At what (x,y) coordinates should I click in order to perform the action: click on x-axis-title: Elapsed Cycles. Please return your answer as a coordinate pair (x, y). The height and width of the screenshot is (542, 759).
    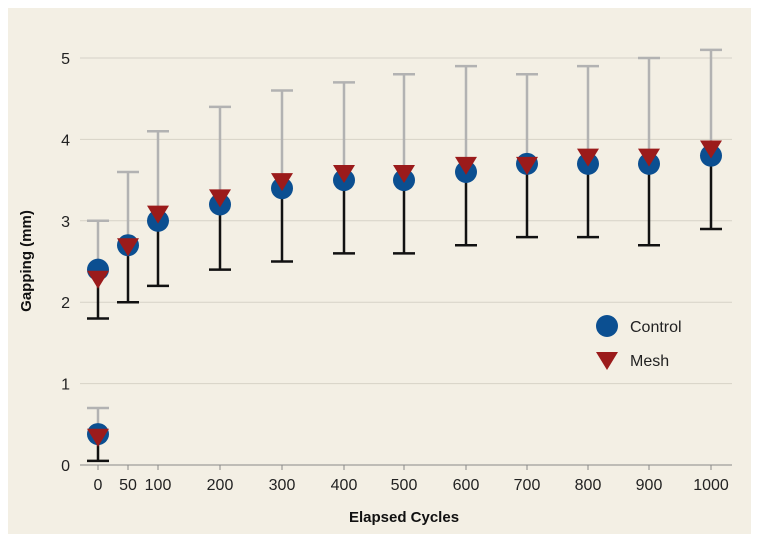
    Looking at the image, I should click on (404, 517).